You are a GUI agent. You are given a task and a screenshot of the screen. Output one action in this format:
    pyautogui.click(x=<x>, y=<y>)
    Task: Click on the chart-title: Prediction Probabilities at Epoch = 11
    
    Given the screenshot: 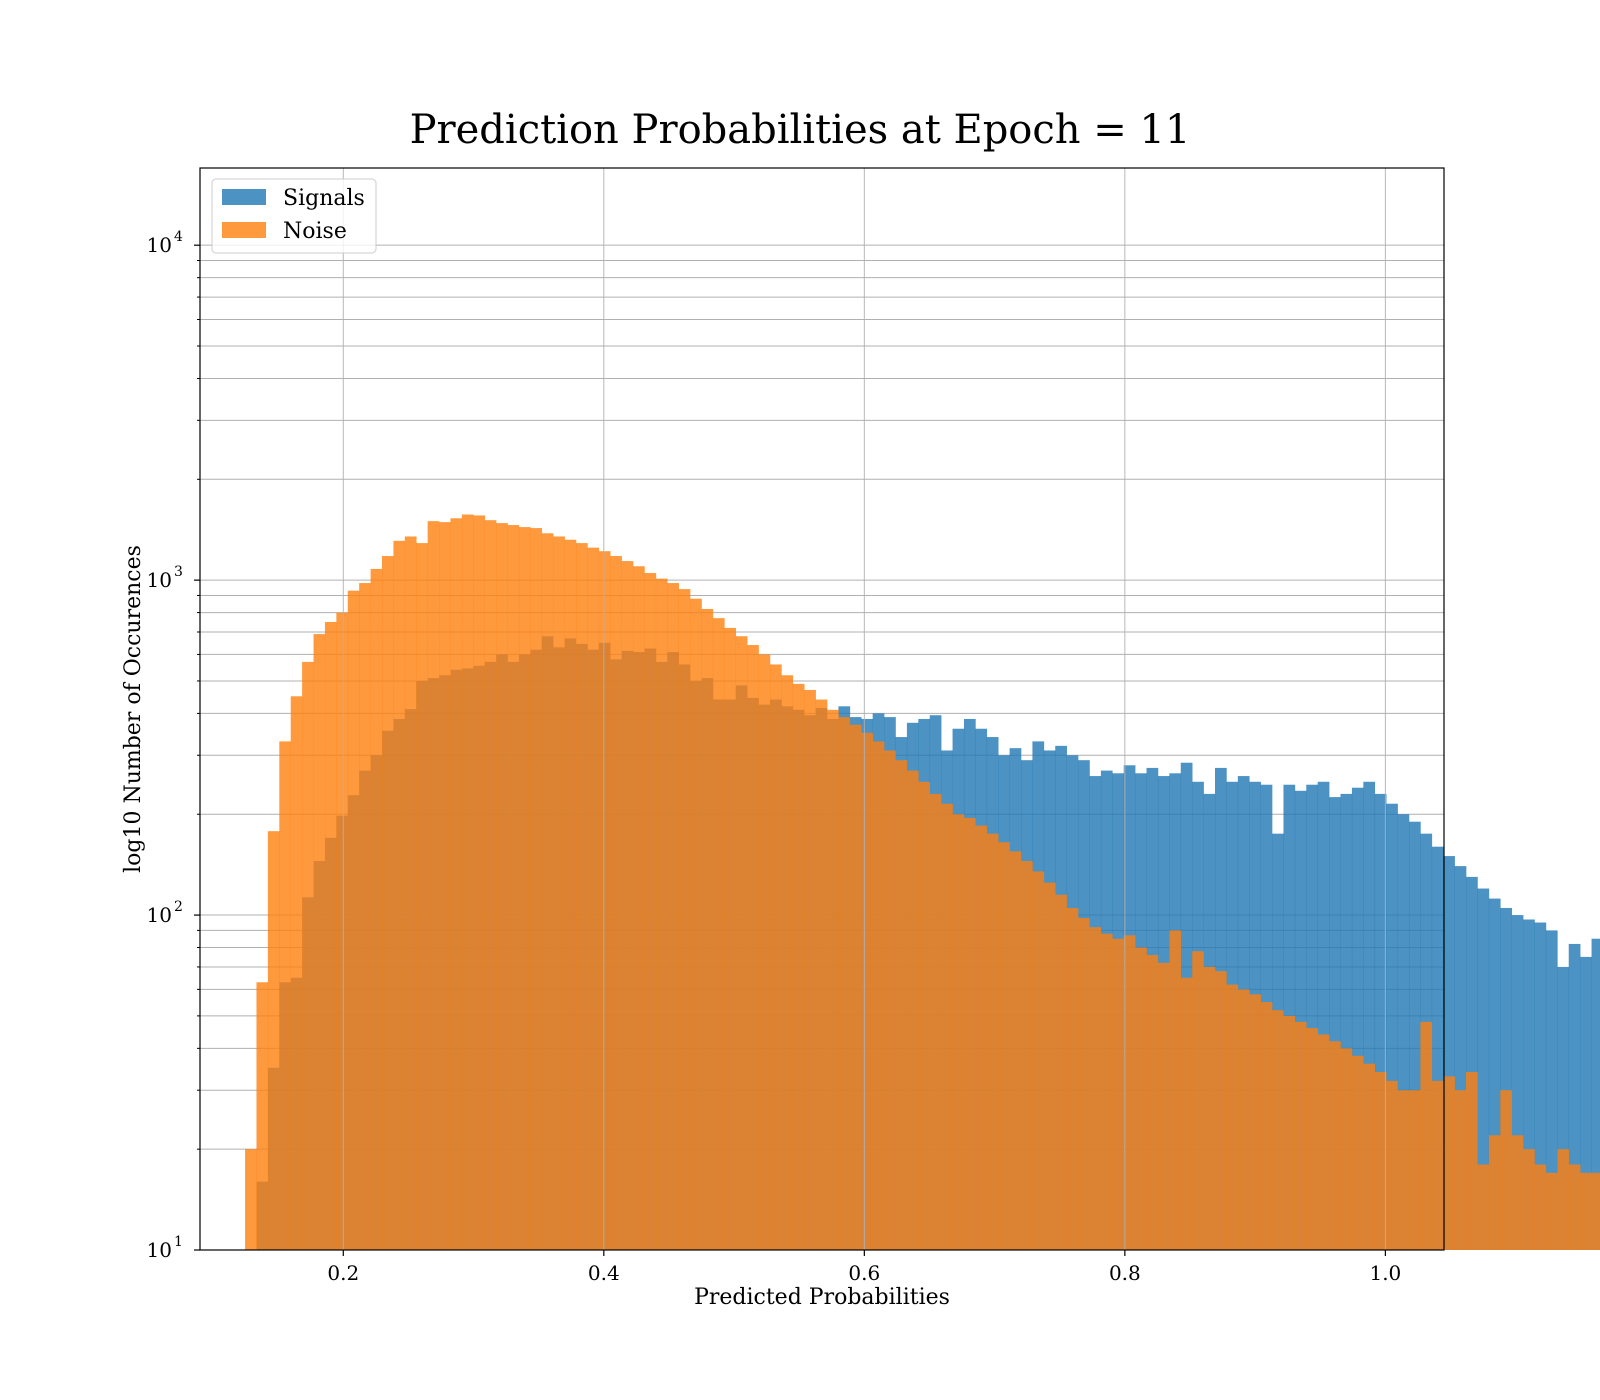 What is the action you would take?
    pyautogui.click(x=800, y=130)
    